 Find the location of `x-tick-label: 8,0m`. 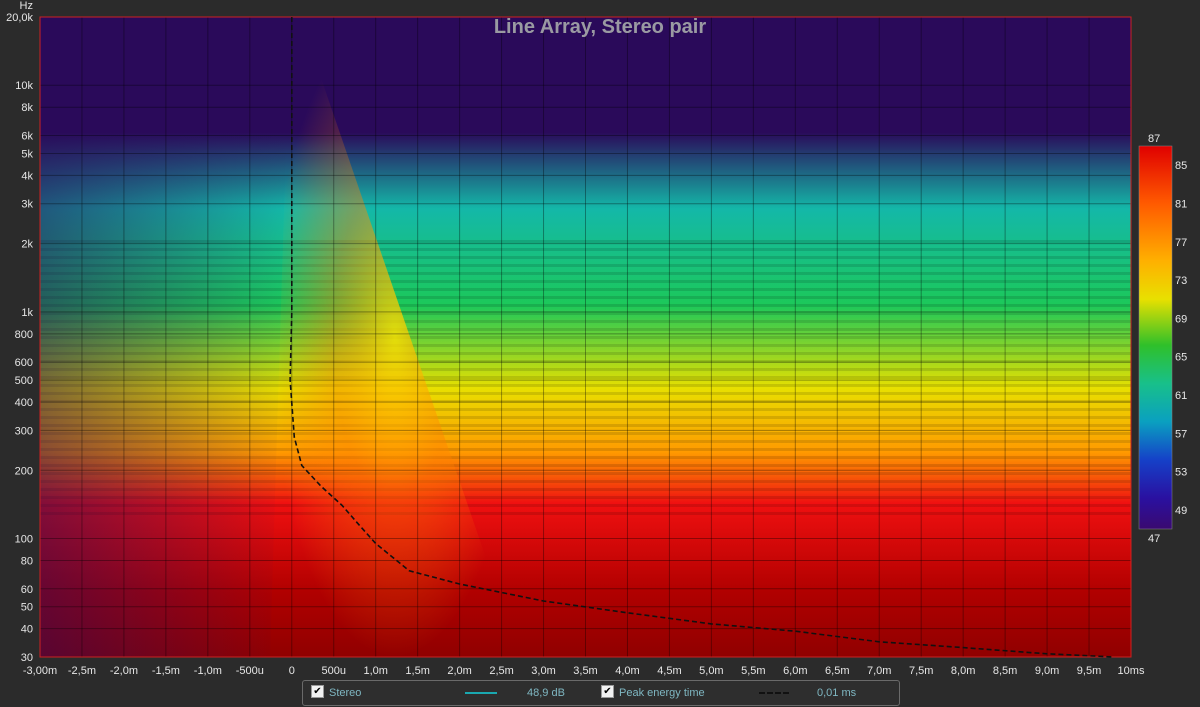

x-tick-label: 8,0m is located at coordinates (963, 671).